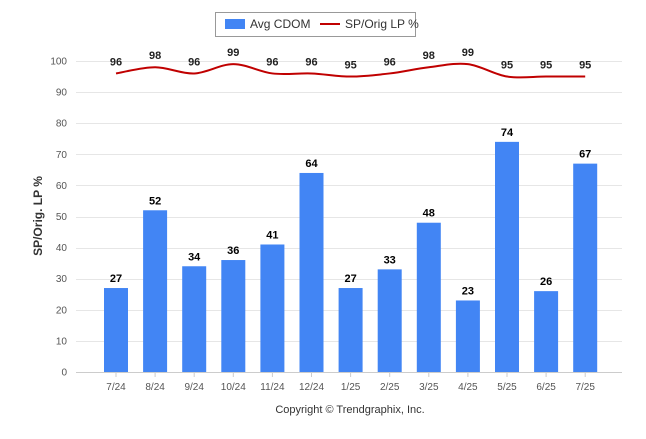  I want to click on bar-data-label: 36, so click(233, 251).